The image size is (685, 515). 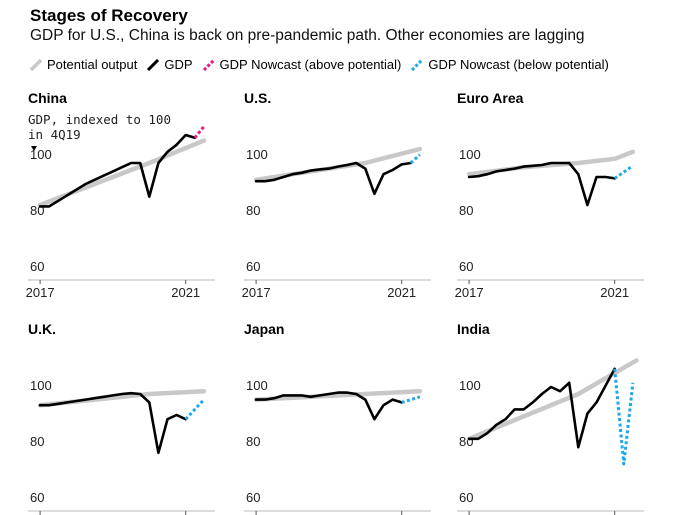 I want to click on panel-euro-area: Euro Area 60 80 100 2017 2021, so click(x=549, y=195).